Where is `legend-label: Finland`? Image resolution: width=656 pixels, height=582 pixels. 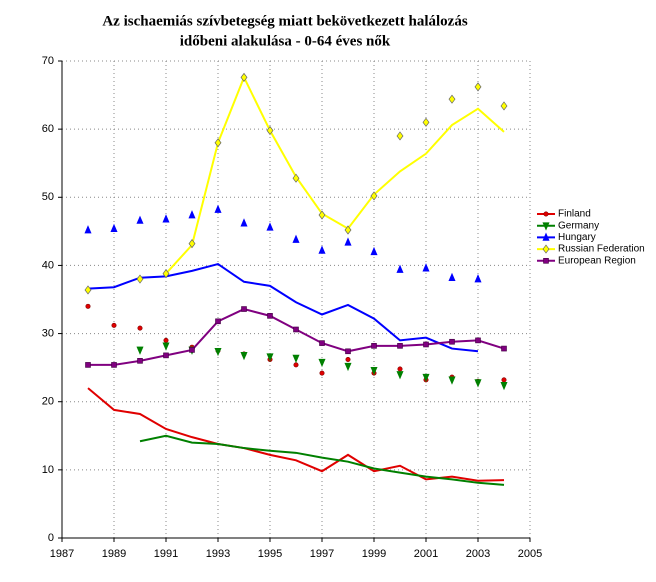 legend-label: Finland is located at coordinates (574, 214).